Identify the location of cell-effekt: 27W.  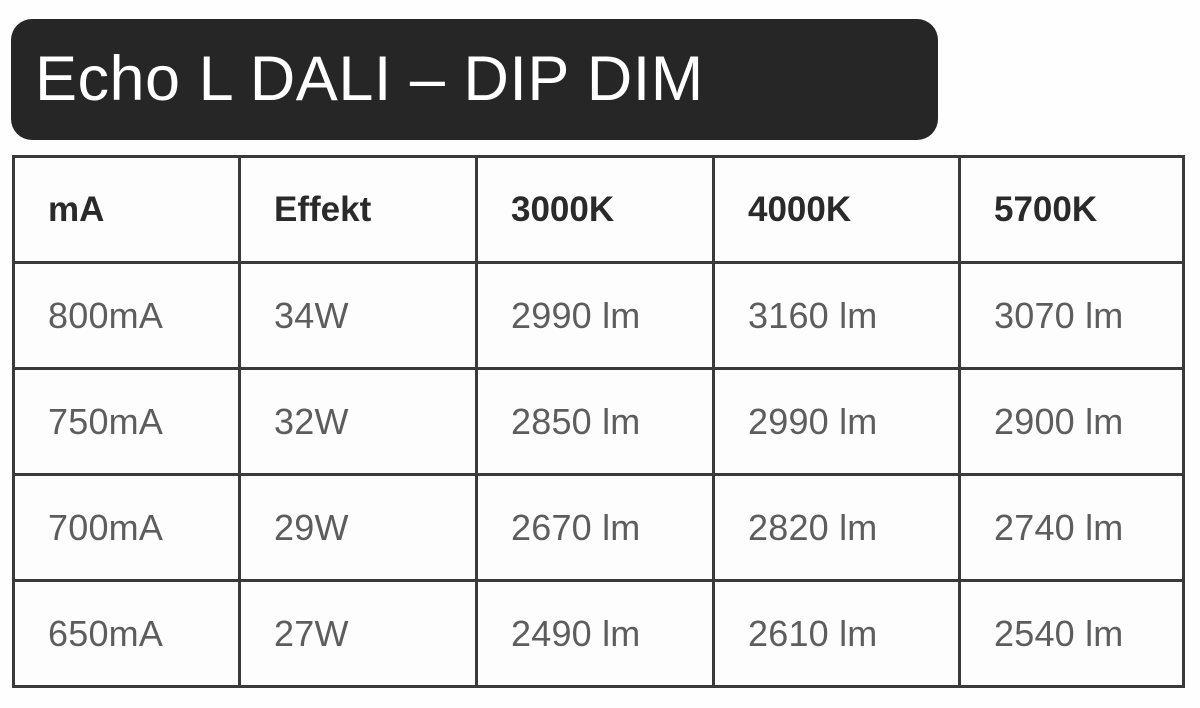
(358, 633).